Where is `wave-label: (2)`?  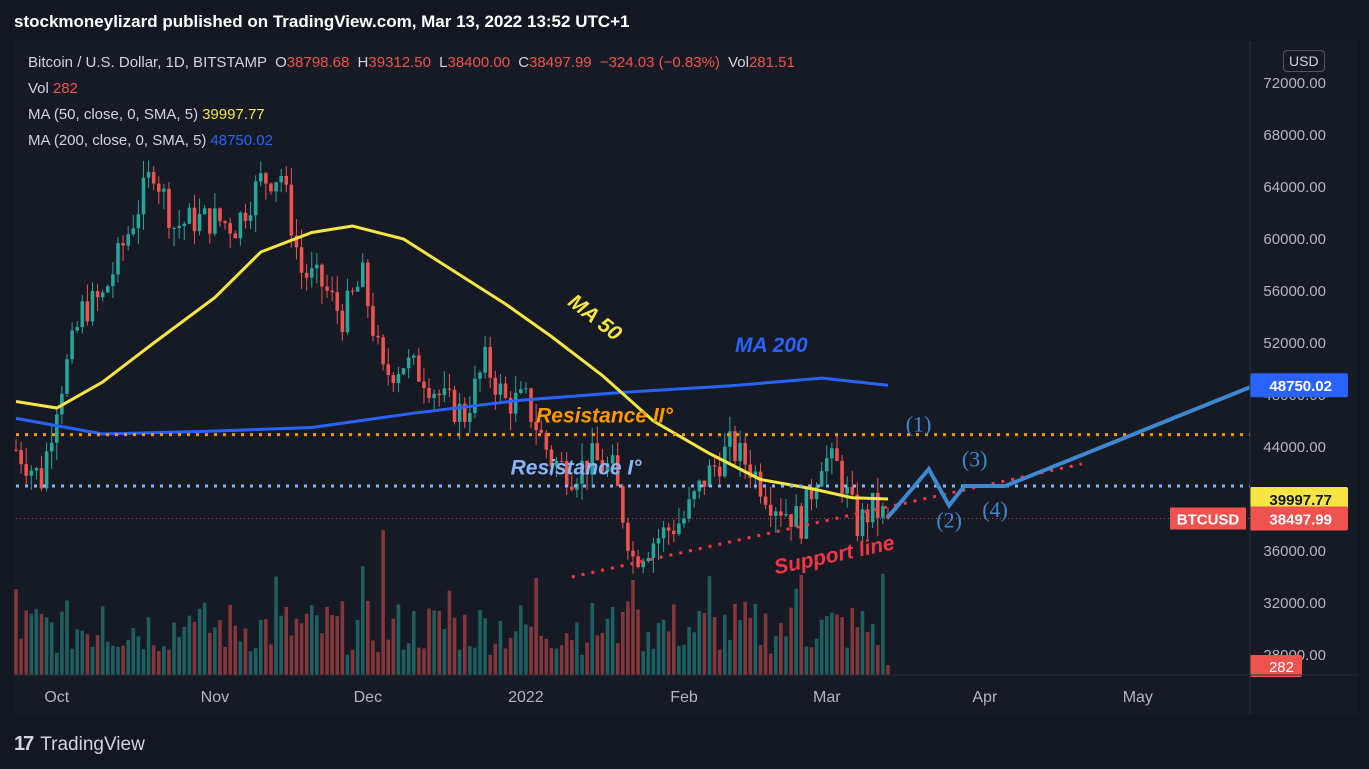
wave-label: (2) is located at coordinates (949, 520).